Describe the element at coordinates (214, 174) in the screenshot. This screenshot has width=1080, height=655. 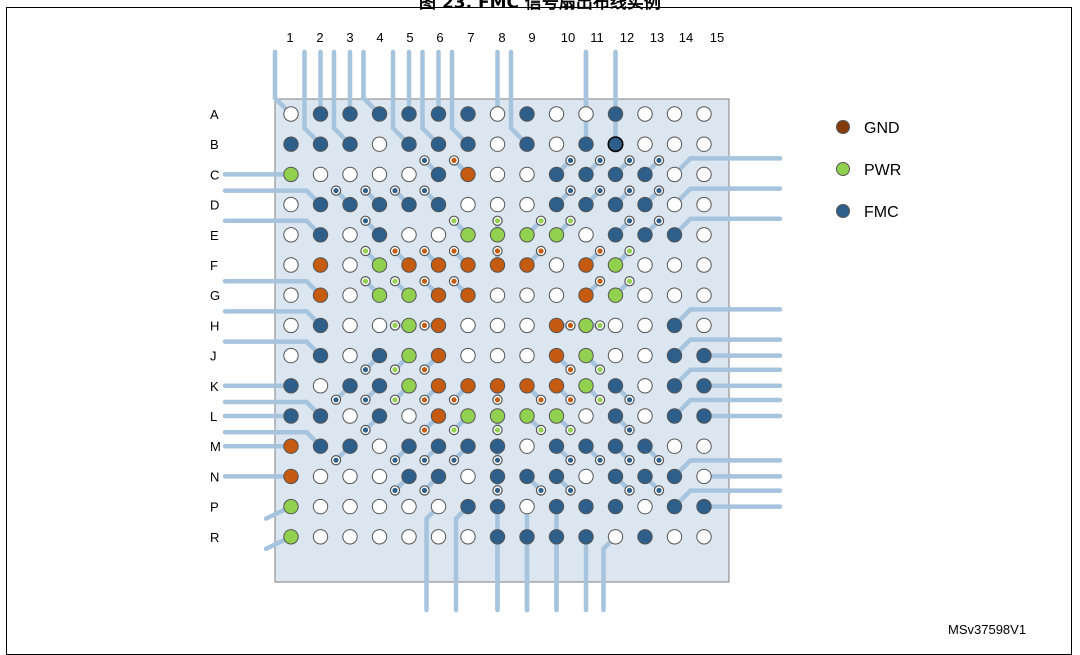
I see `row-label: C` at that location.